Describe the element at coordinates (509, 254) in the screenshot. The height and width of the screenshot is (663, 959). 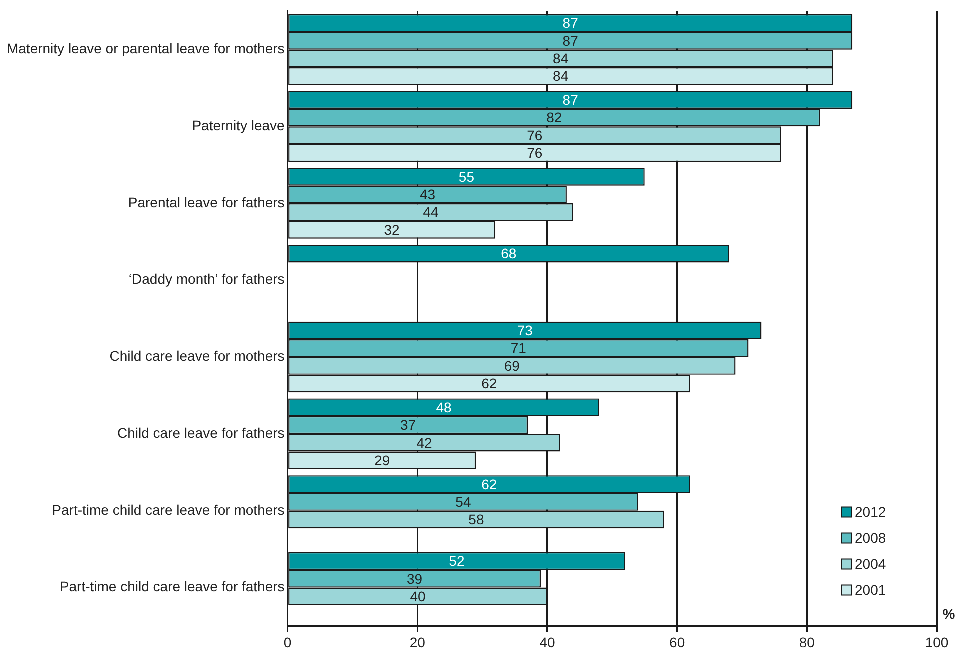
I see `data-label: 68` at that location.